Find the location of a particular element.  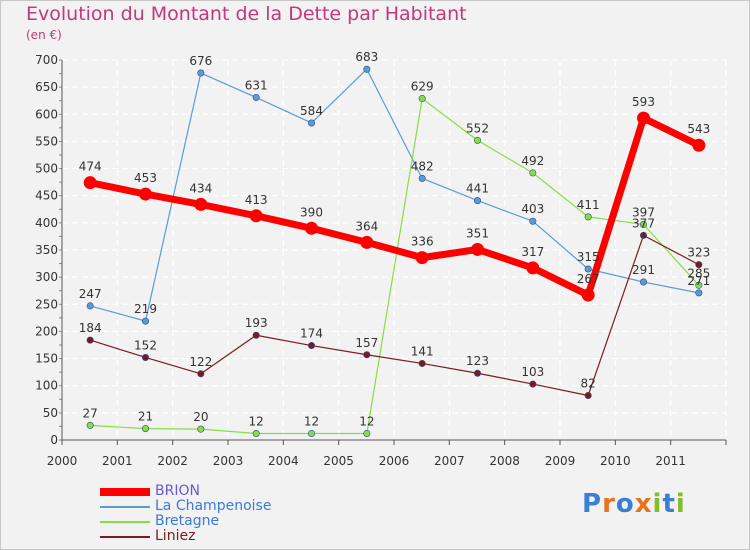

logo-letter: t is located at coordinates (669, 504).